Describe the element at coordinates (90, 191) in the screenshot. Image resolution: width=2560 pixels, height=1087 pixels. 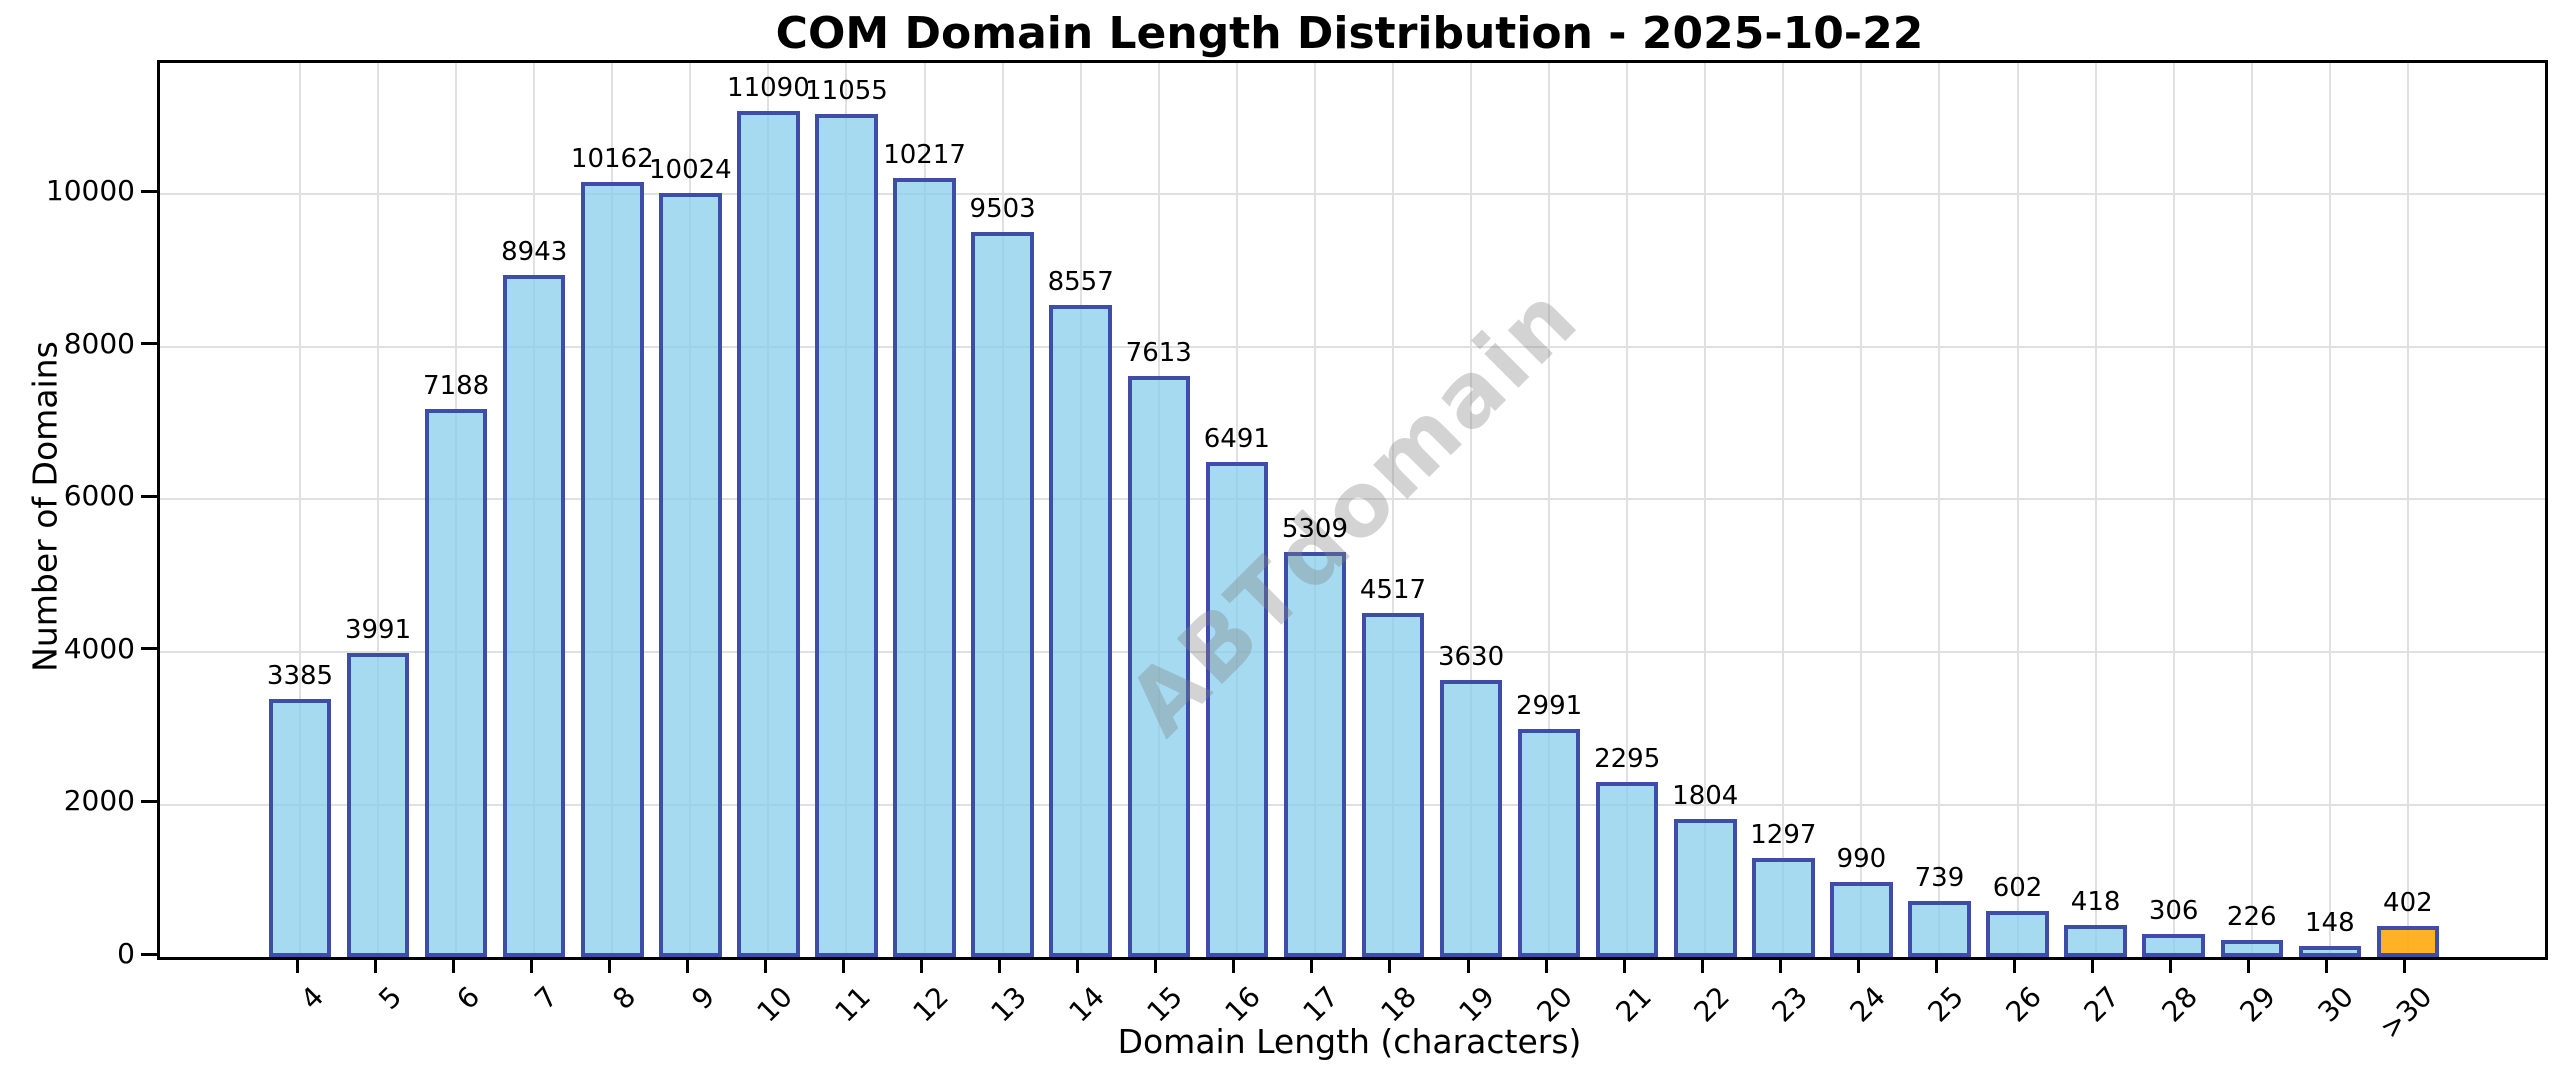
I see `y-tick-label: 10000` at that location.